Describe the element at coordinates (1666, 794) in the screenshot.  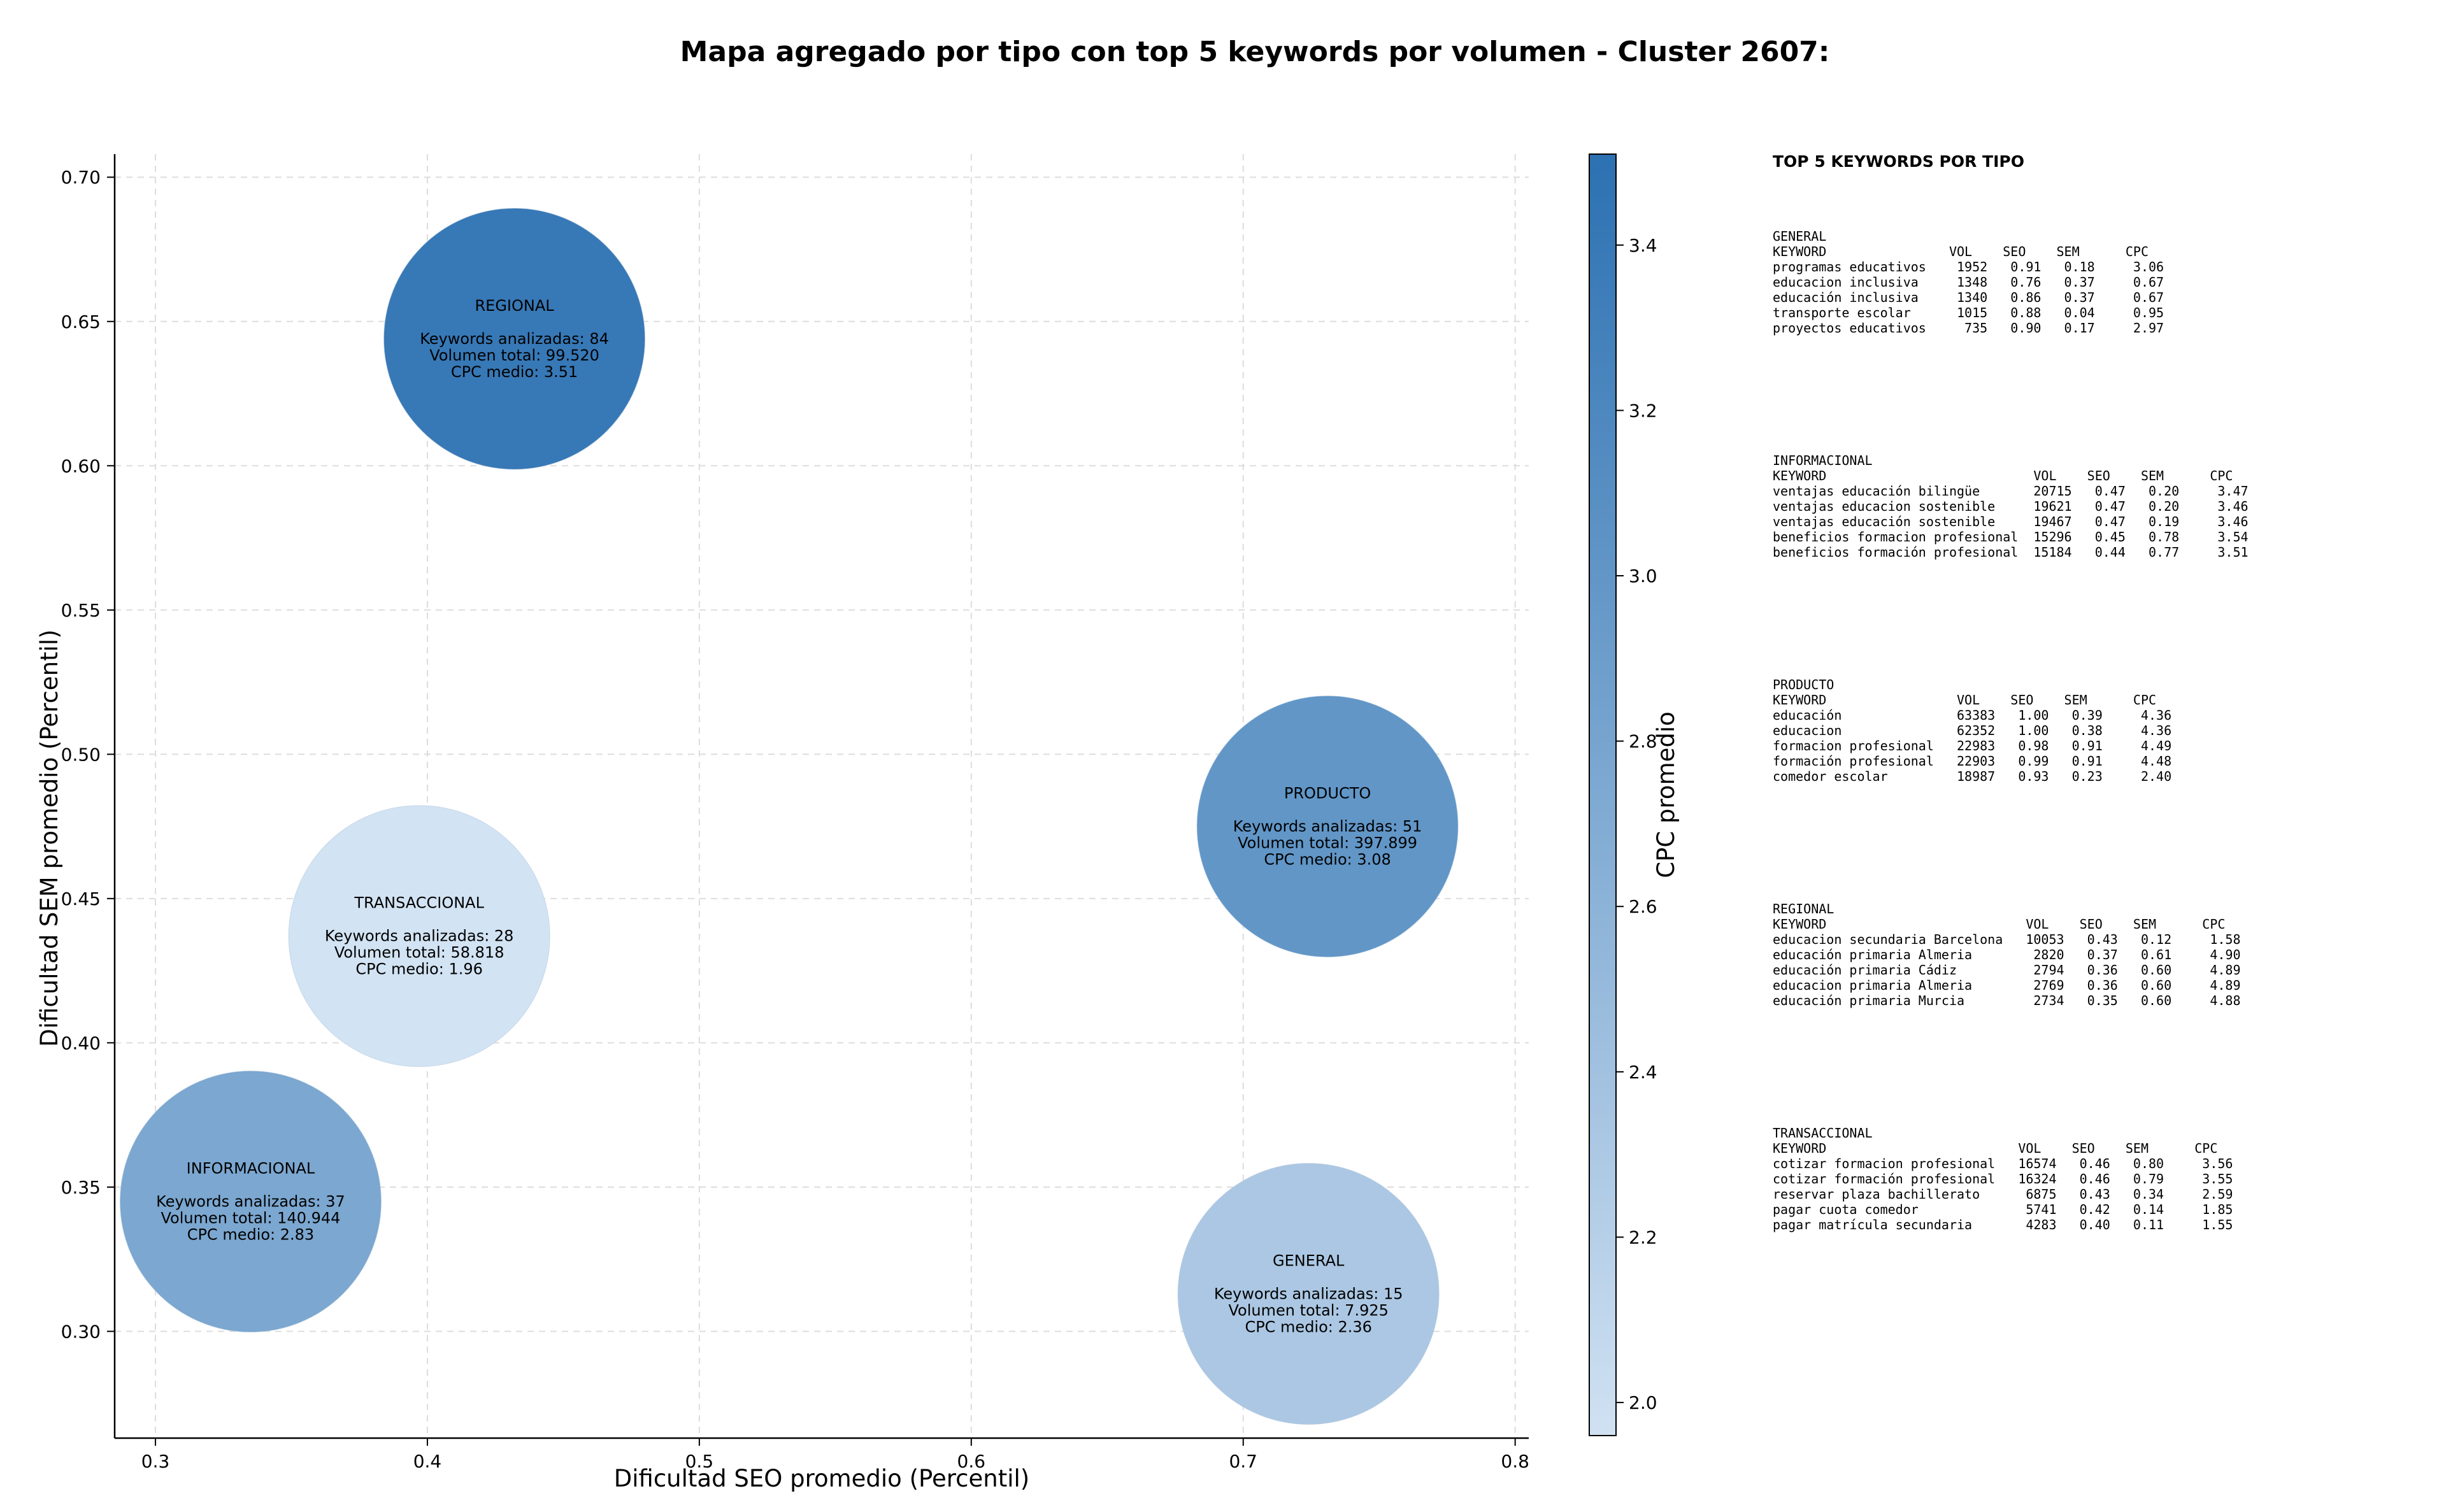
I see `colorbar-label: CPC promedio` at that location.